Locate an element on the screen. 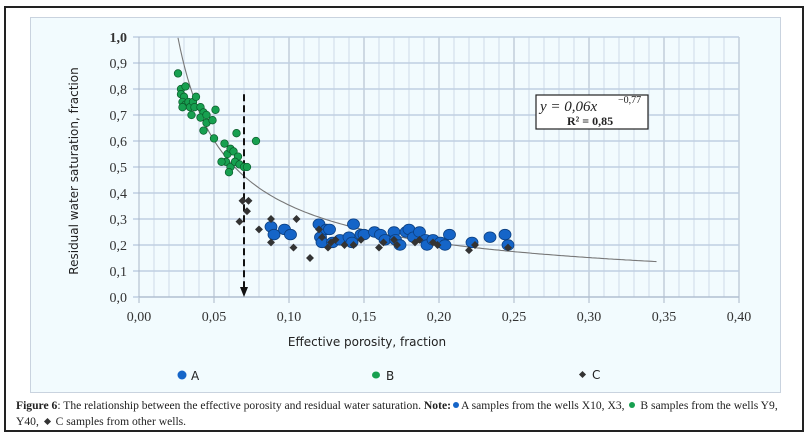 Image resolution: width=809 pixels, height=439 pixels. x-tick-labels: 0,00 0,05 0,10 0,15 0,20 0,25 0,30 0,35 0,40 is located at coordinates (439, 317).